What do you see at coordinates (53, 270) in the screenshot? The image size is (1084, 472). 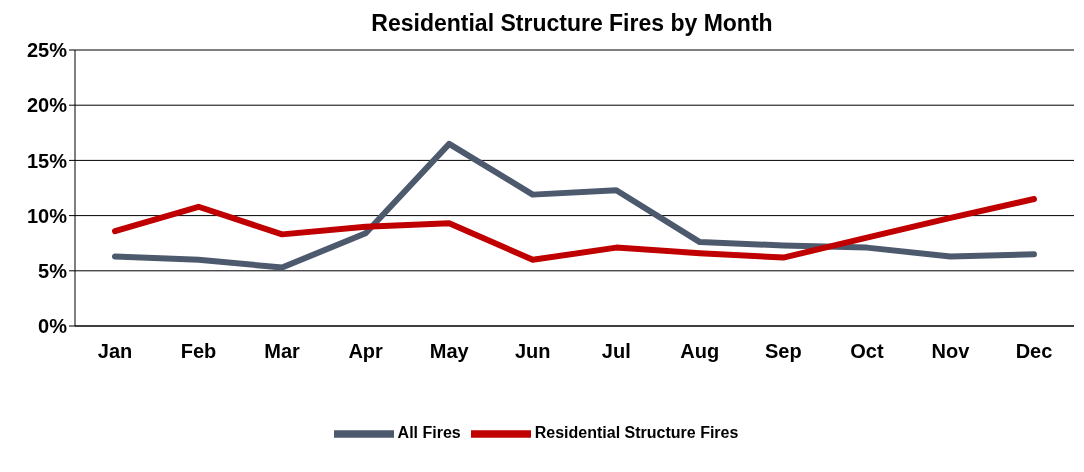 I see `y-tick-label: 5%` at bounding box center [53, 270].